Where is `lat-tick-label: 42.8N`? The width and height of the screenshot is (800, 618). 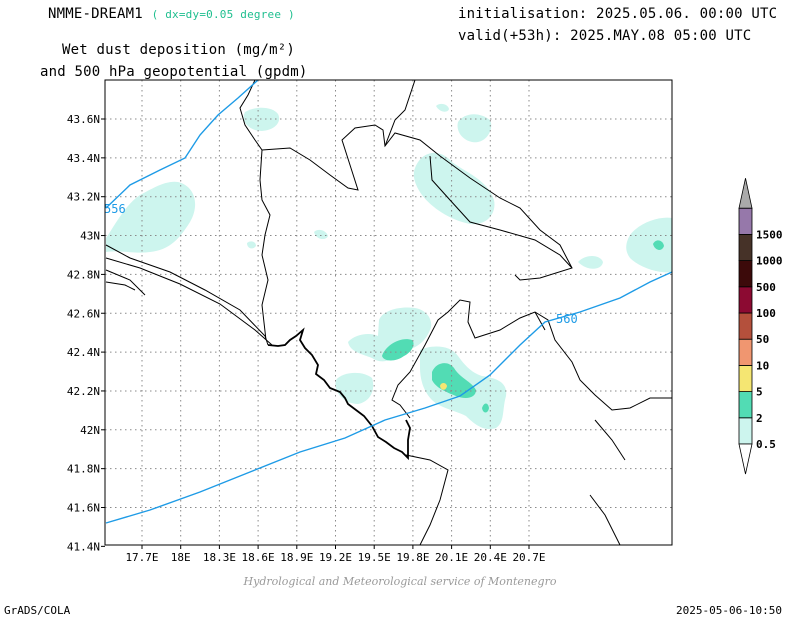
lat-tick-label: 42.8N is located at coordinates (83, 274).